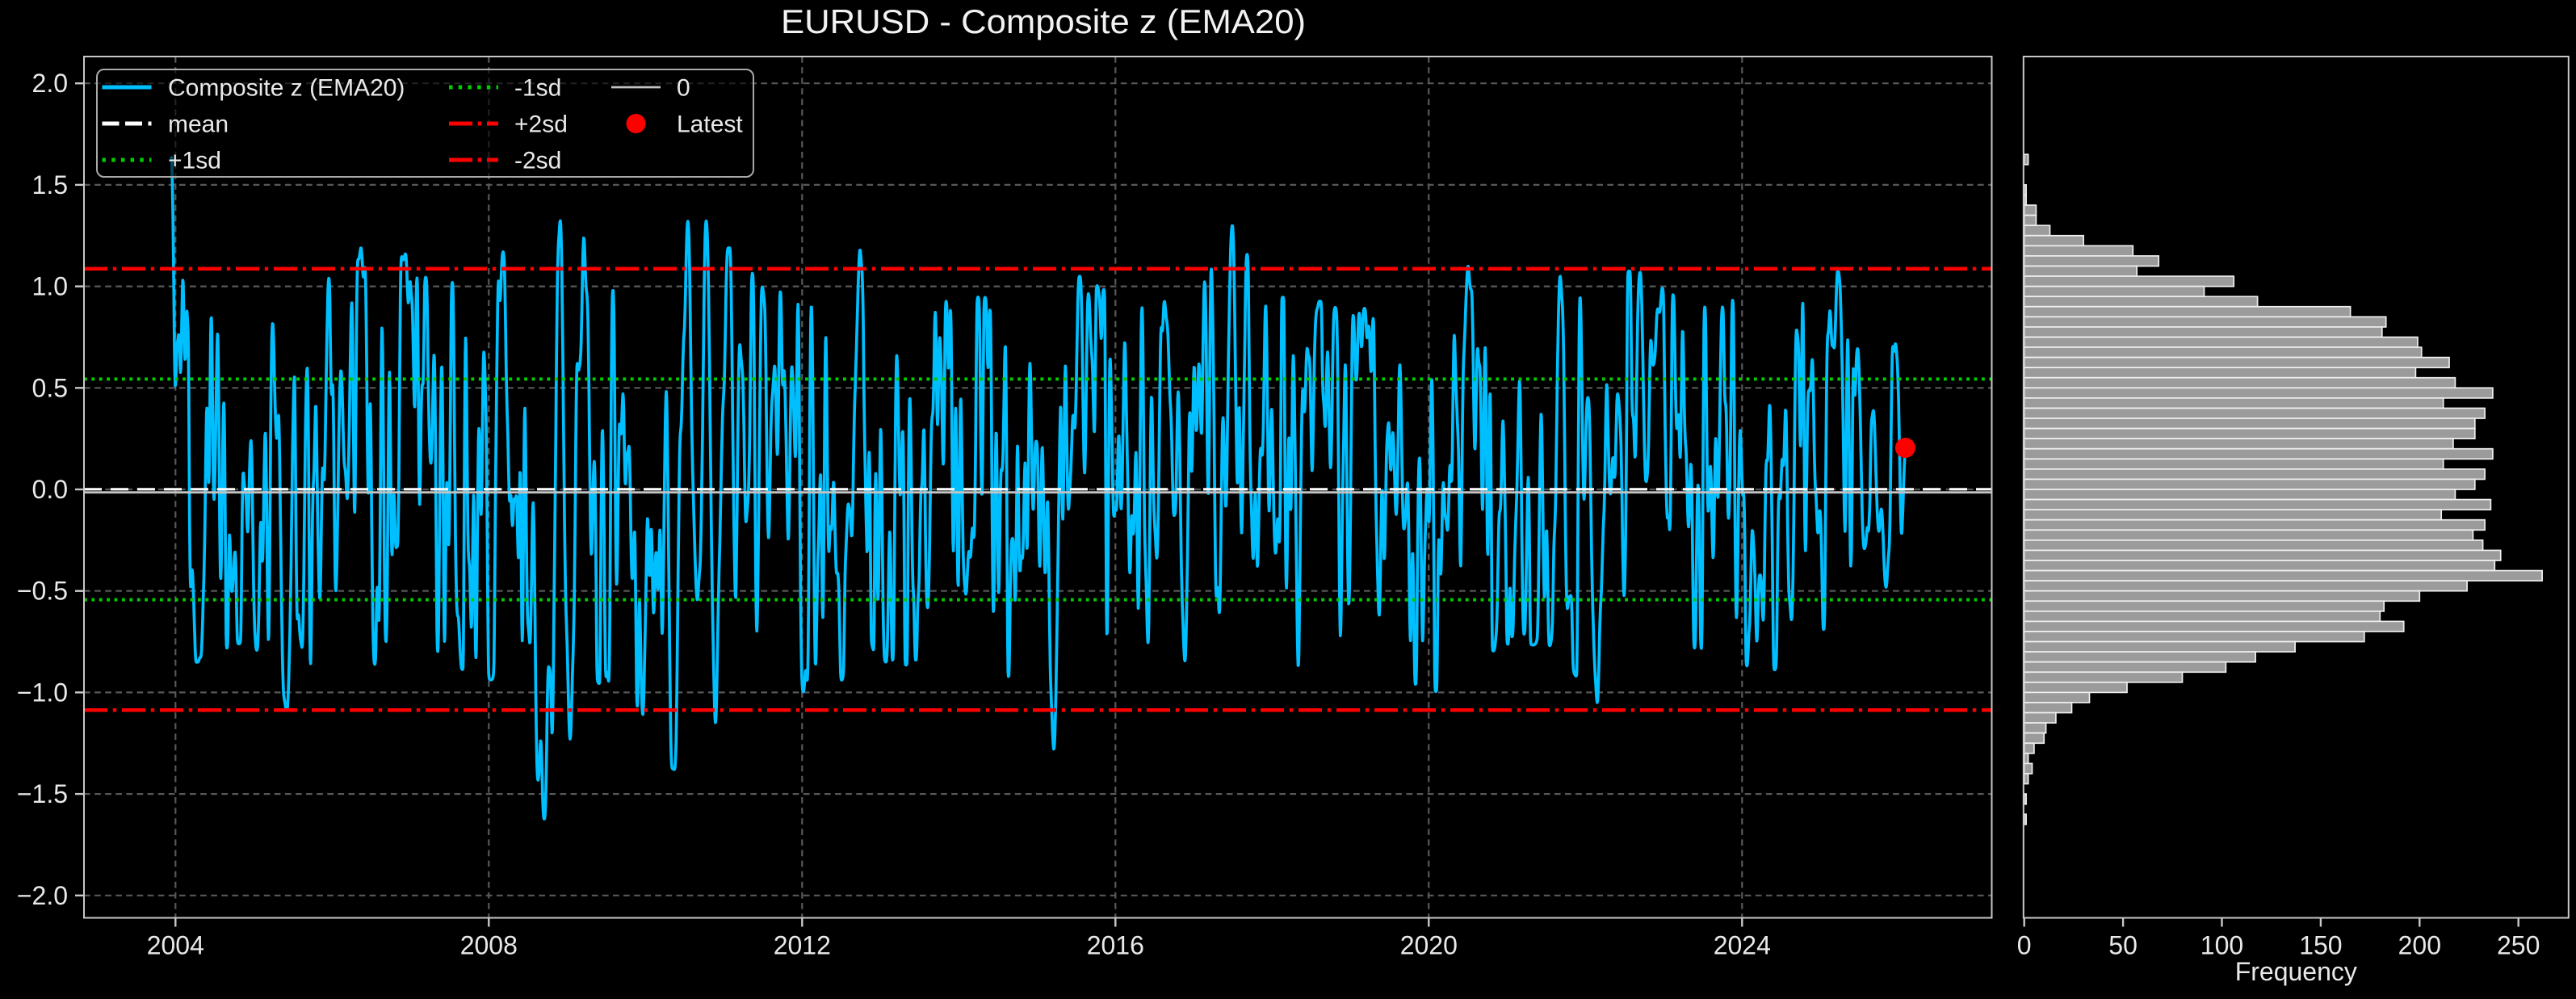 The width and height of the screenshot is (2576, 999). Describe the element at coordinates (50, 387) in the screenshot. I see `svg-text: 0.5` at that location.